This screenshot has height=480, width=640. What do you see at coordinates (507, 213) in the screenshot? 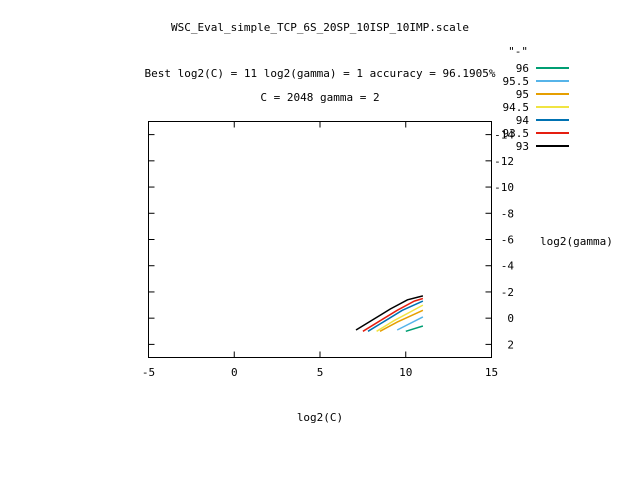
I see `y-tick-label: -8` at bounding box center [507, 213].